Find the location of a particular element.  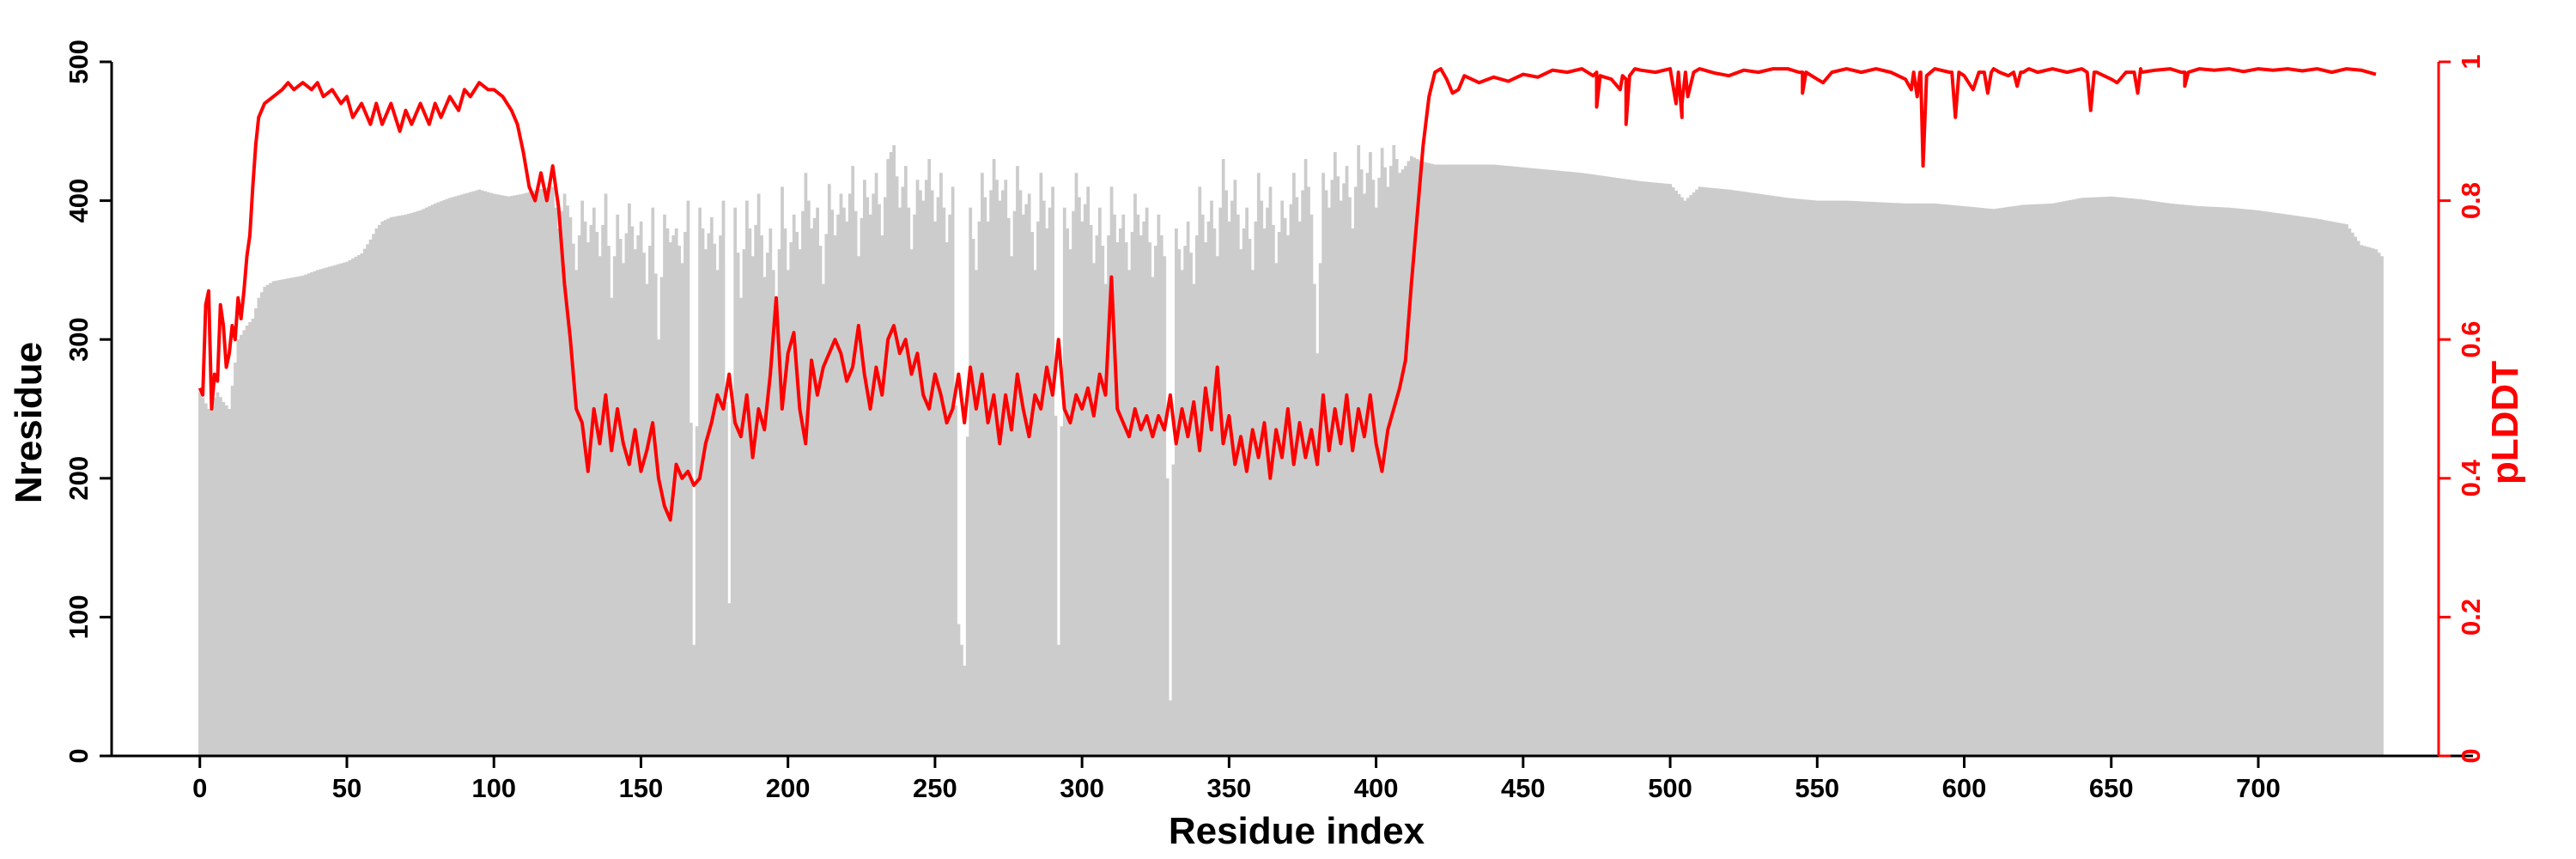

x-tick-label: 0 is located at coordinates (199, 788).